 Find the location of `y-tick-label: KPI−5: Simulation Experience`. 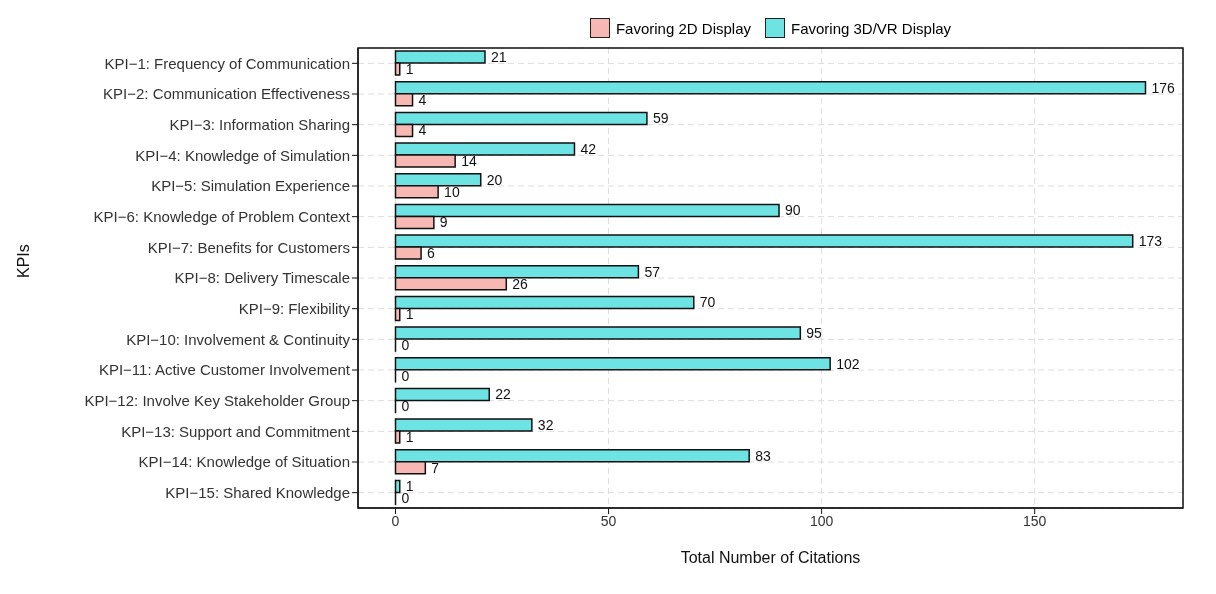

y-tick-label: KPI−5: Simulation Experience is located at coordinates (250, 186).